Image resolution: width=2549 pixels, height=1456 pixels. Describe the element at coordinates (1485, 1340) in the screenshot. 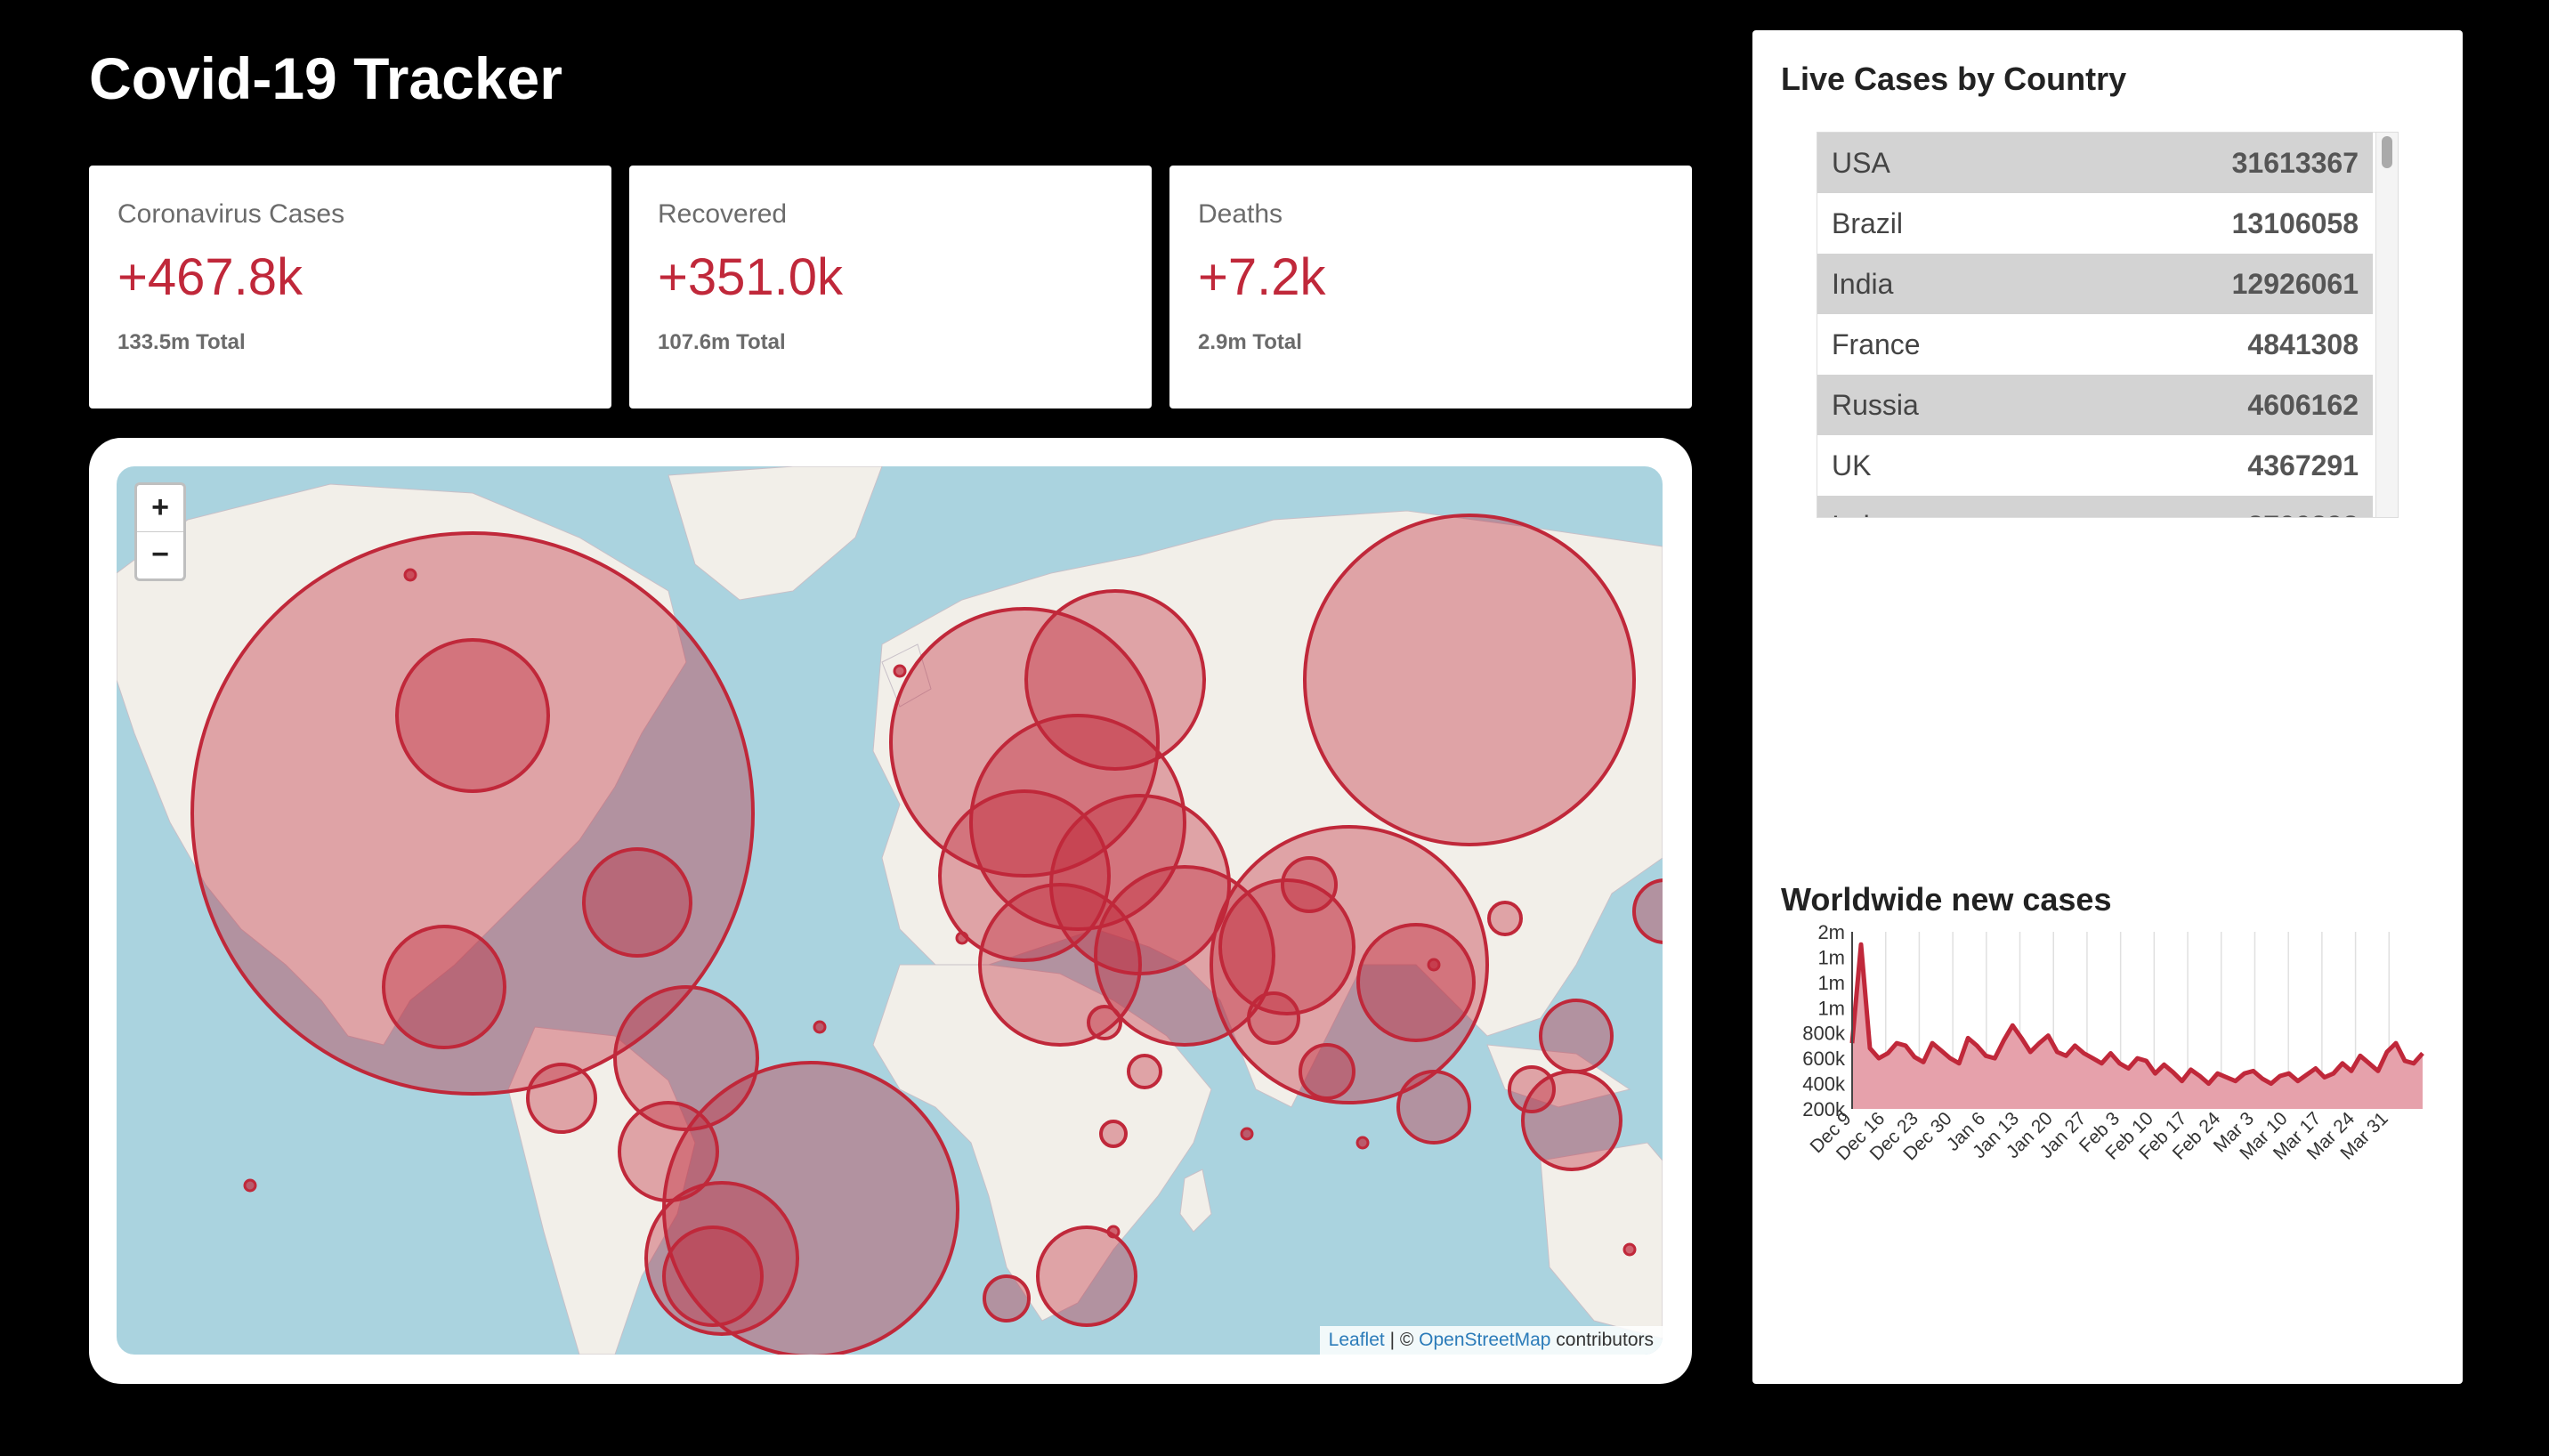

I see `osm-link: OpenStreetMap` at that location.